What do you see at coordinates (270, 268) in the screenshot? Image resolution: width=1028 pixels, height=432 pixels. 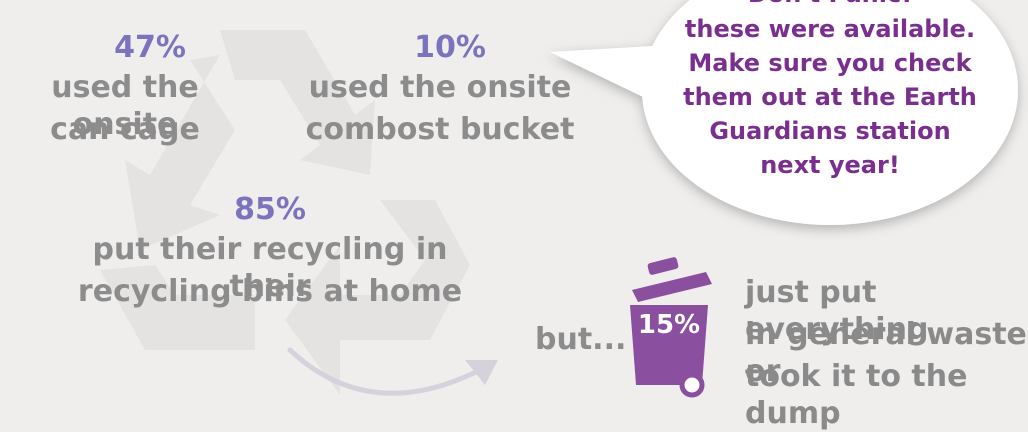 I see `home-recycling-line1: put their recycling in their` at bounding box center [270, 268].